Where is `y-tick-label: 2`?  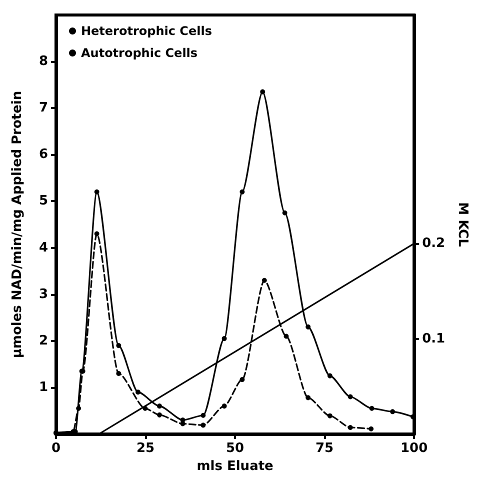 y-tick-label: 2 is located at coordinates (43, 340).